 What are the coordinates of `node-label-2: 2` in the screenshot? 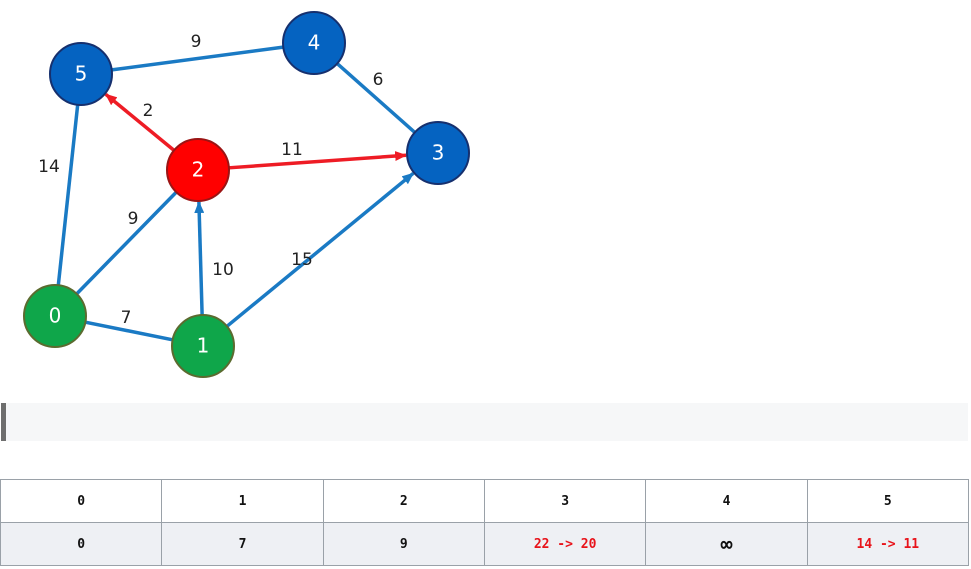 It's located at (198, 170).